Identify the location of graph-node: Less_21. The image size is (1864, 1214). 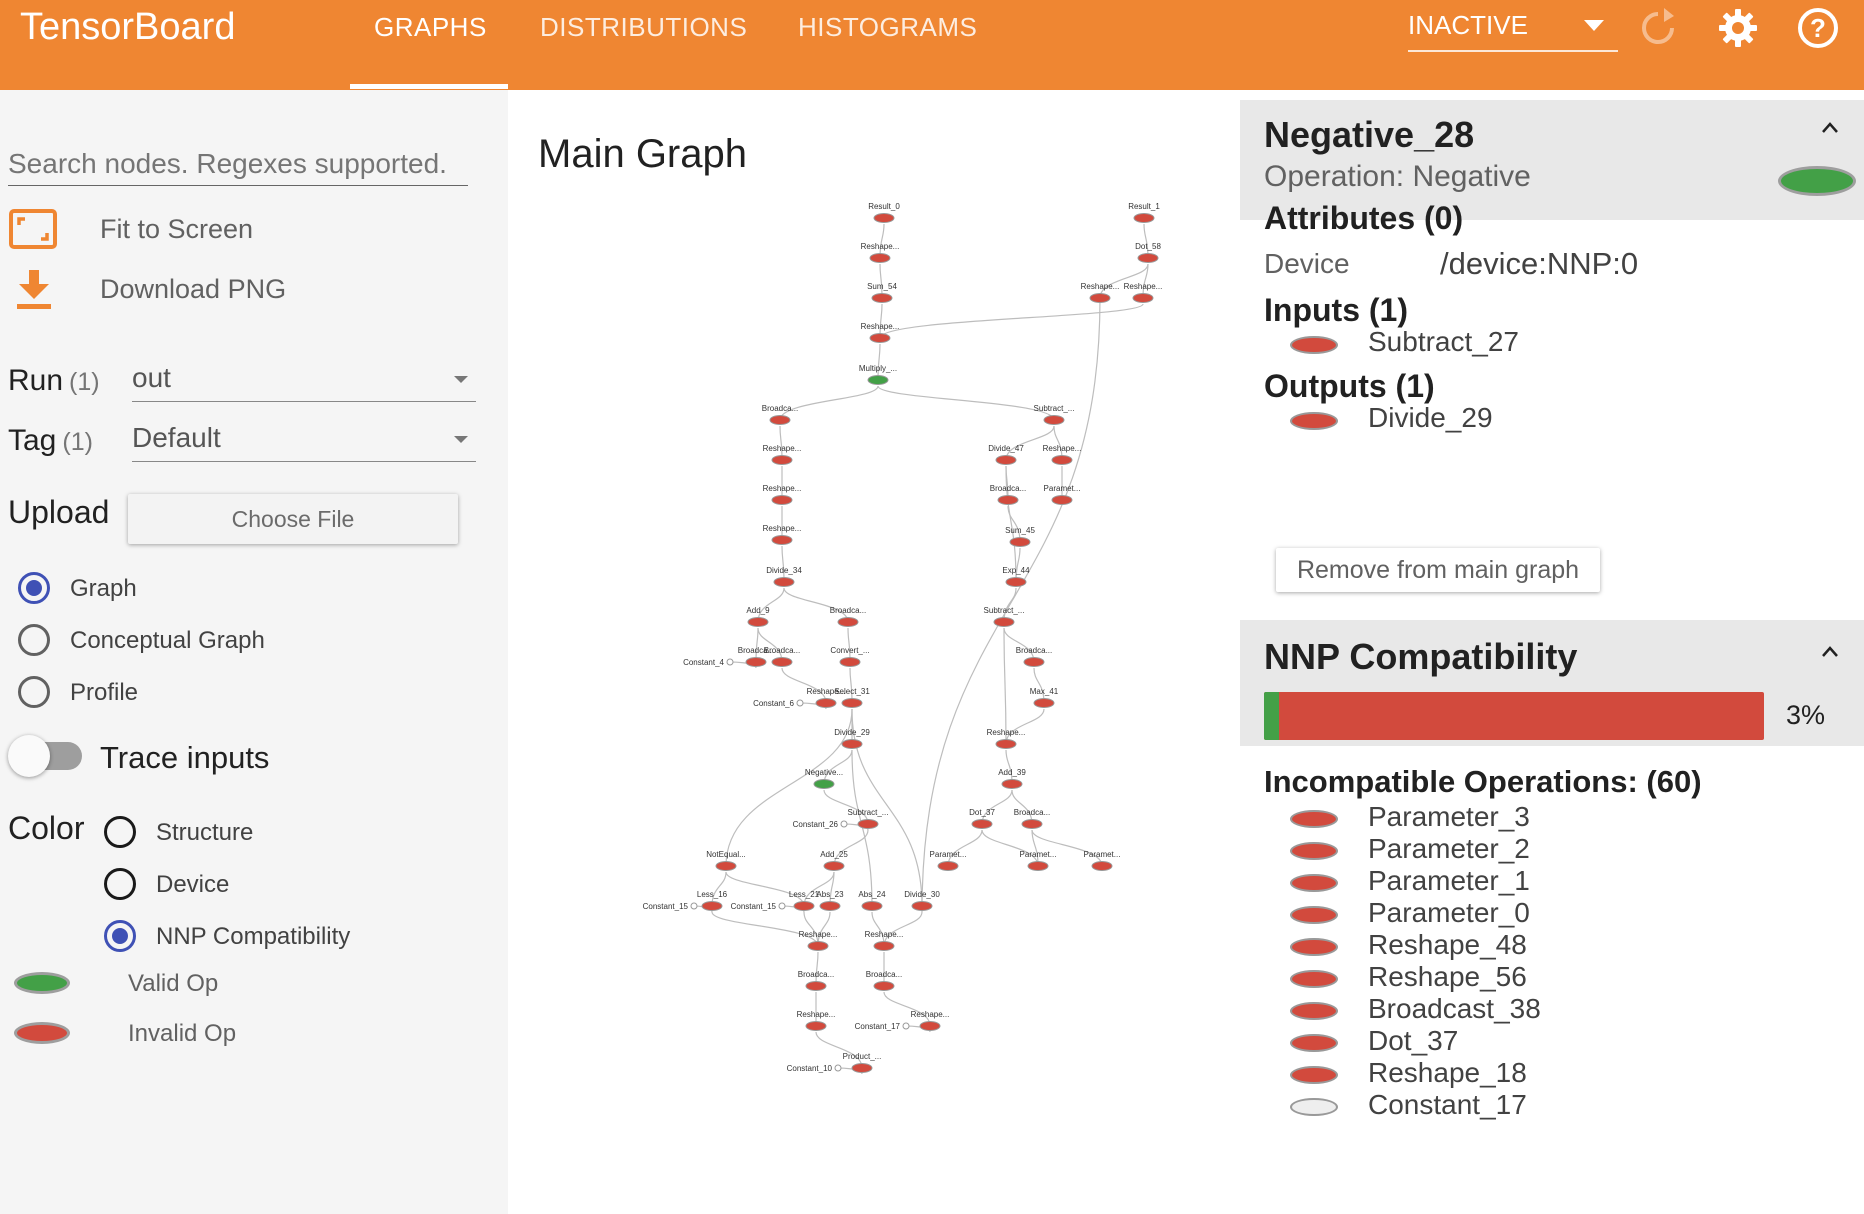
(804, 900).